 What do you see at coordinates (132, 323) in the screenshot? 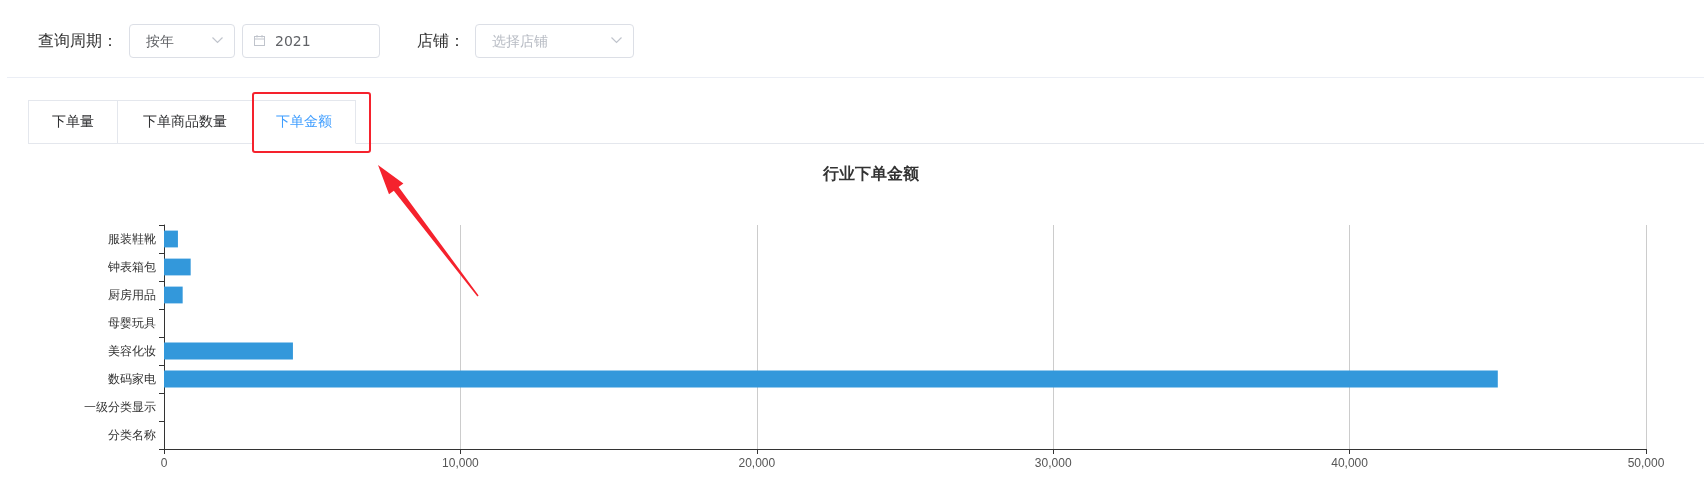
I see `y-tick-label: 母婴玩具` at bounding box center [132, 323].